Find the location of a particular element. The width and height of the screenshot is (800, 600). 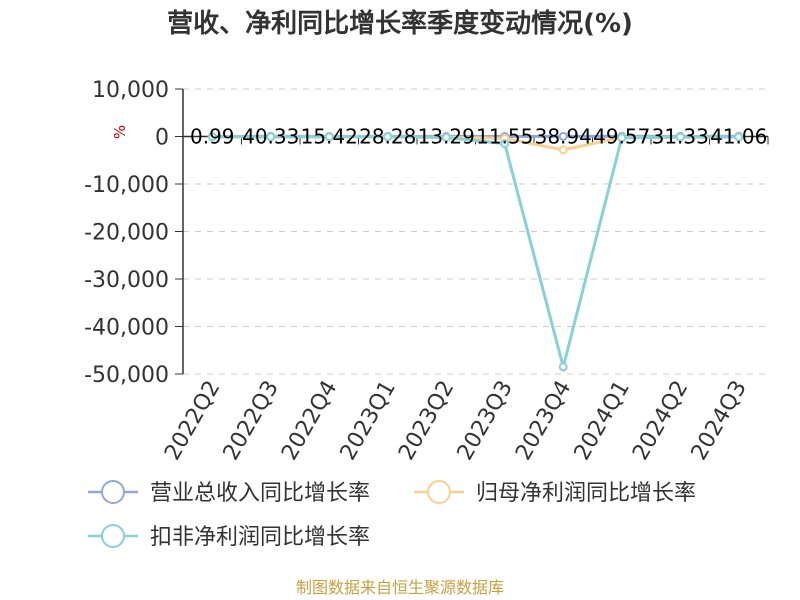

x-tick-label: 2022Q4 is located at coordinates (309, 421).